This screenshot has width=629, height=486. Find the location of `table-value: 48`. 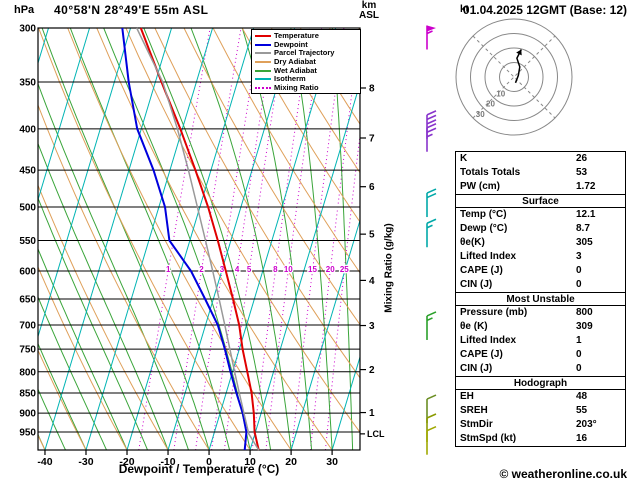

table-value: 48 is located at coordinates (582, 396).